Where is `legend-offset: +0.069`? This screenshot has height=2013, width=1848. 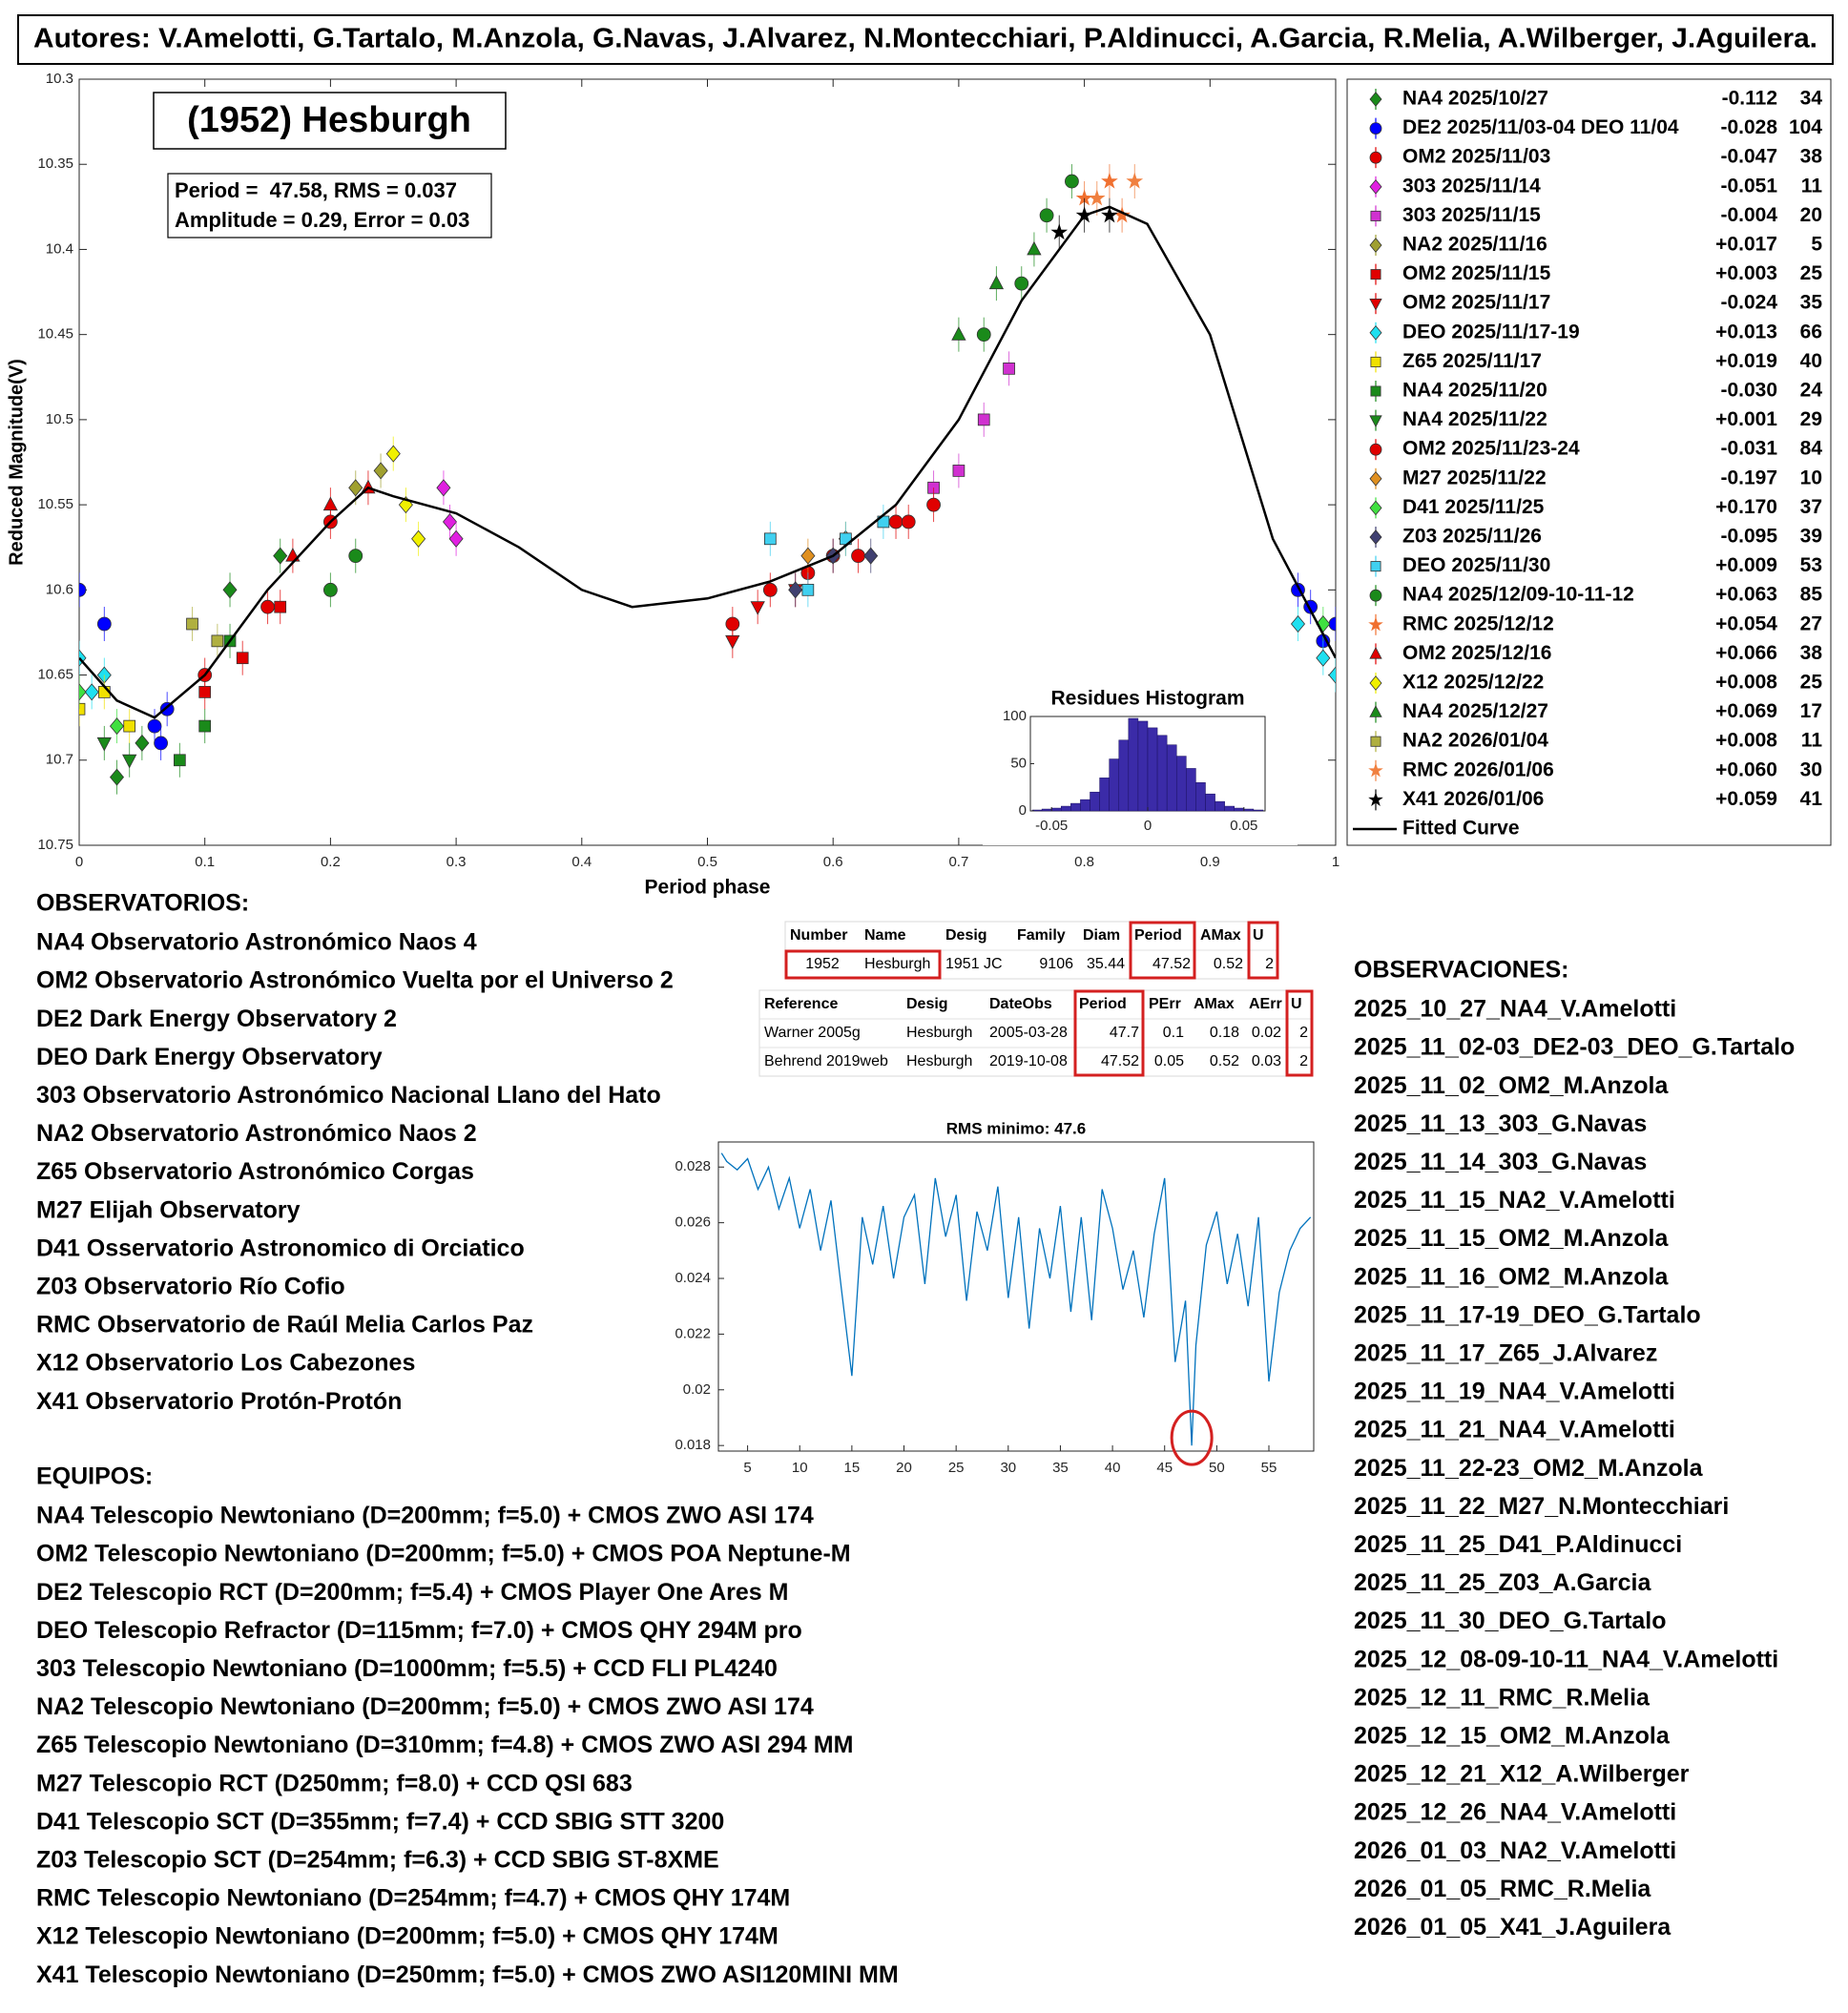 legend-offset: +0.069 is located at coordinates (1746, 711).